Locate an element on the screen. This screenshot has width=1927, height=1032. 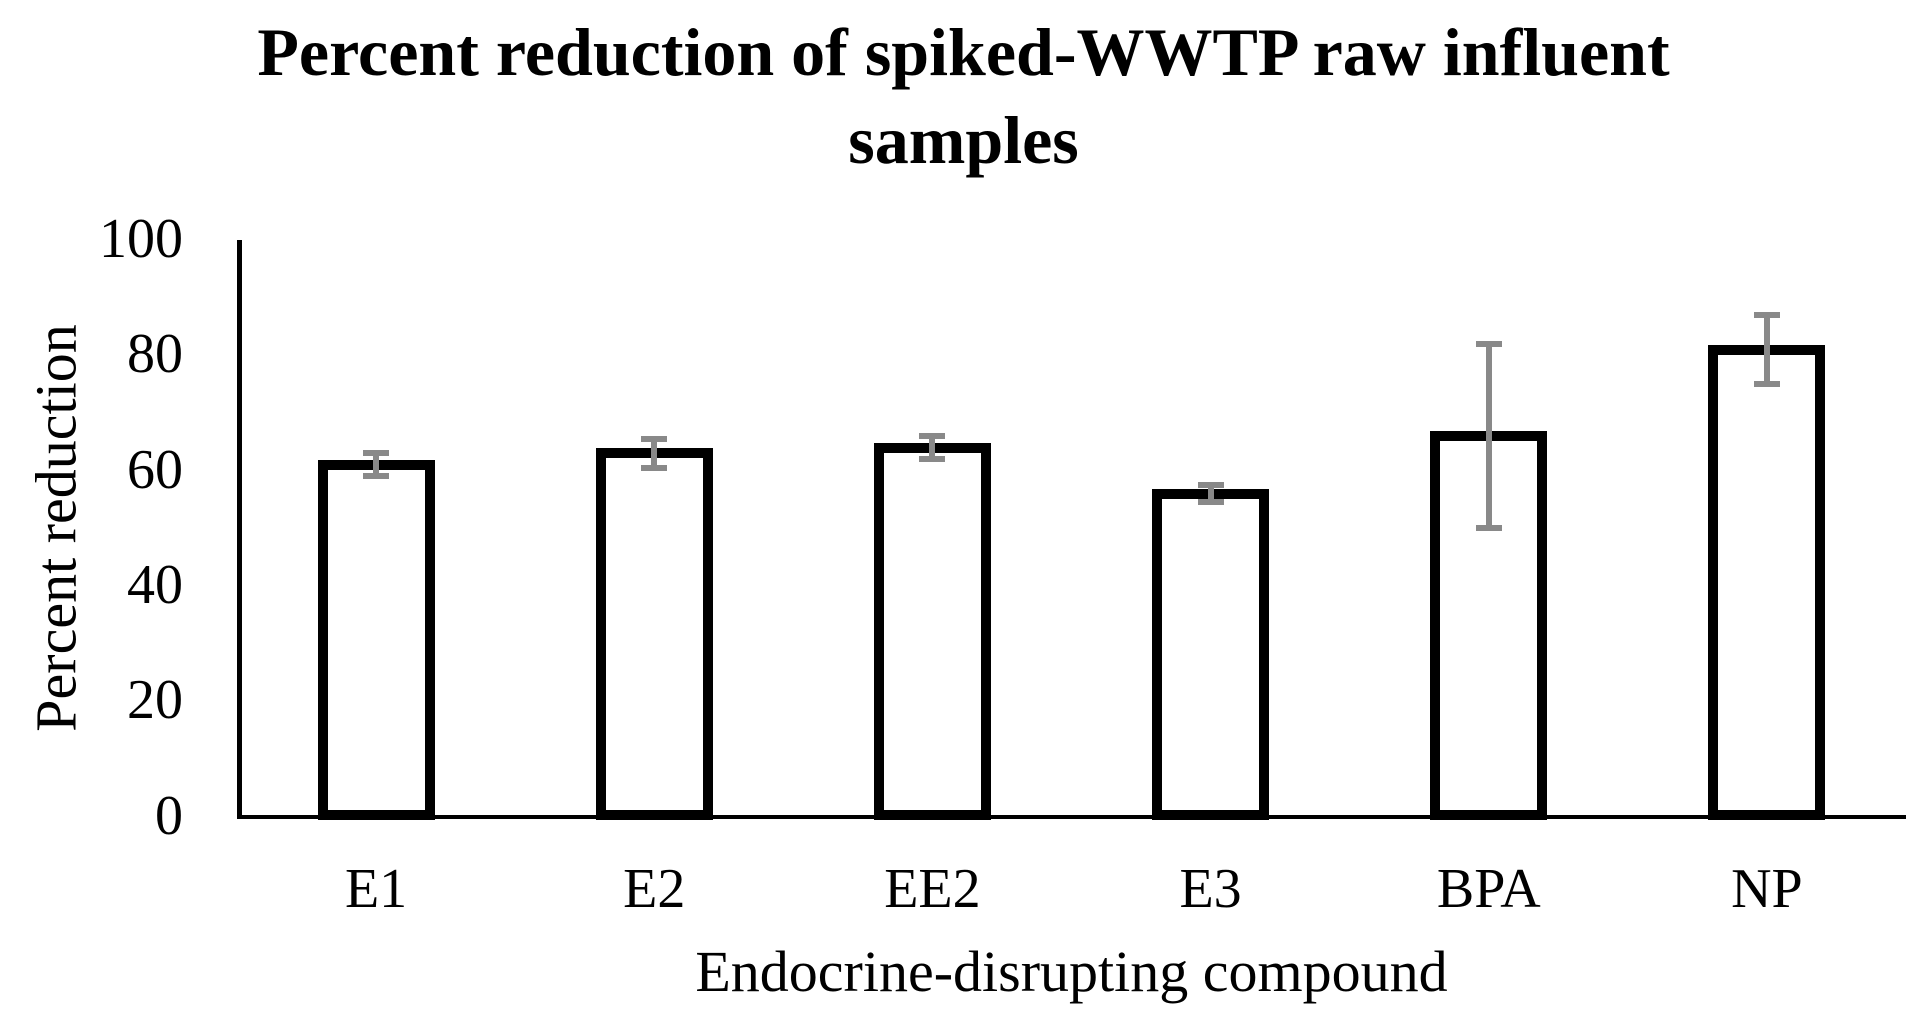
y-tick-label: 60 is located at coordinates (155, 469).